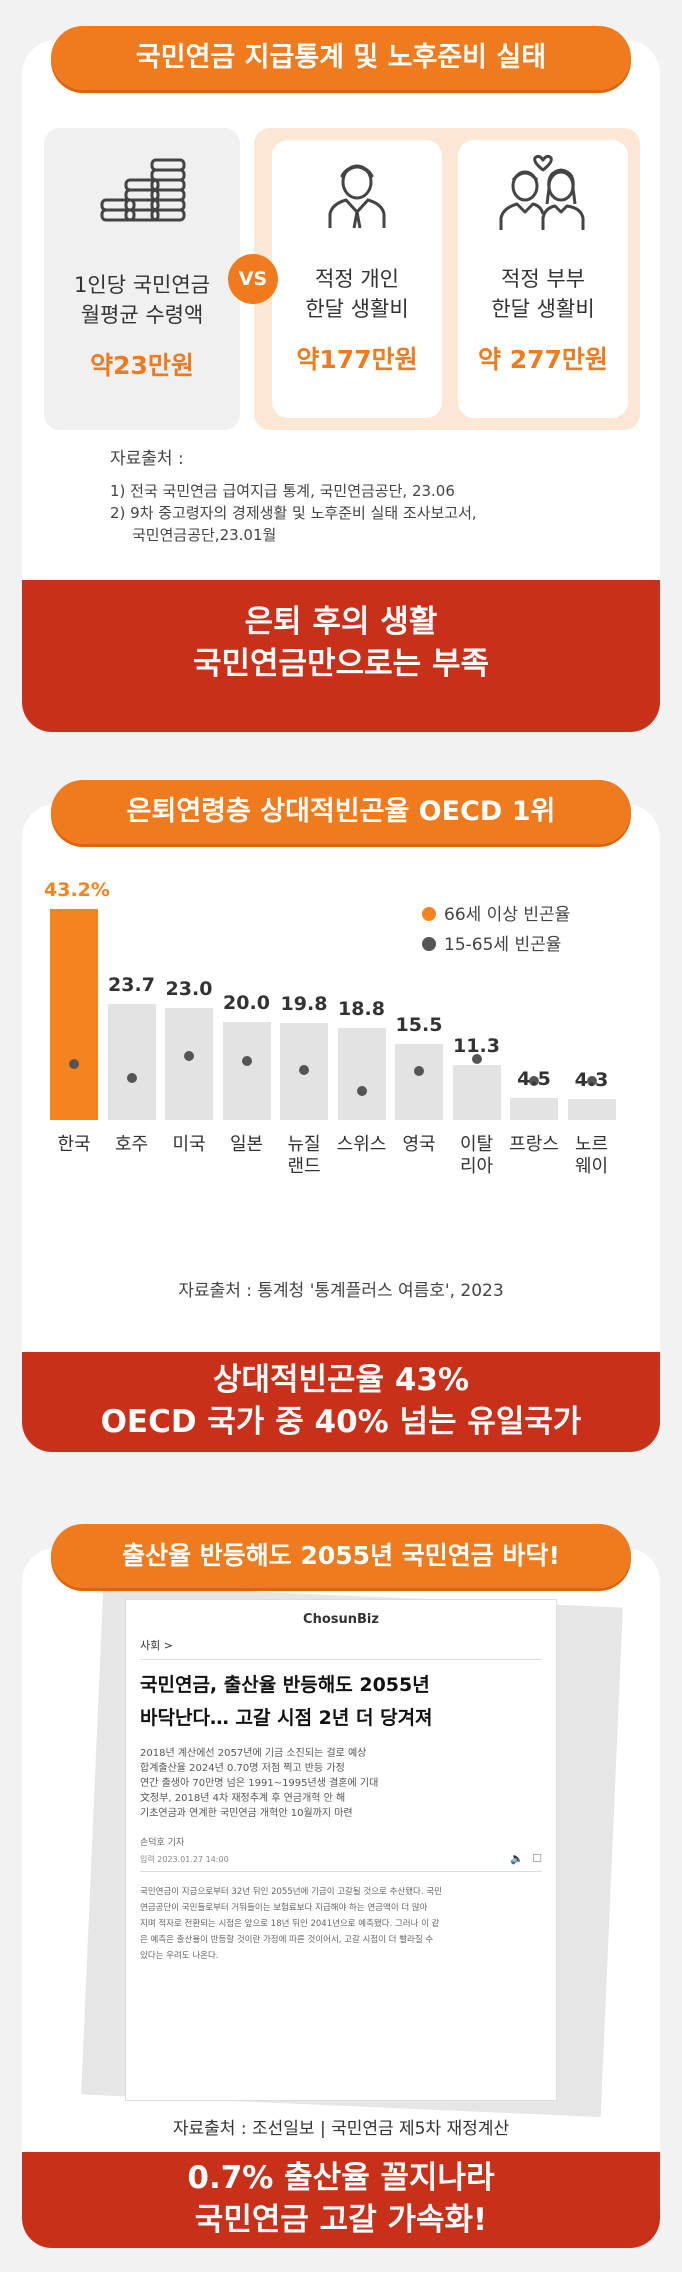 The height and width of the screenshot is (2272, 682). Describe the element at coordinates (496, 912) in the screenshot. I see `legend-elderly: 66세 이상 빈곤율` at that location.